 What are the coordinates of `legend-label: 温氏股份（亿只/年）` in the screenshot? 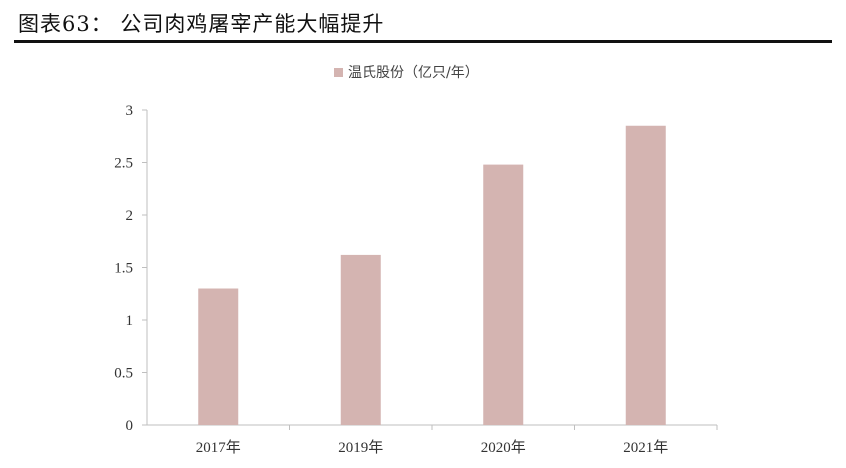 It's located at (413, 73).